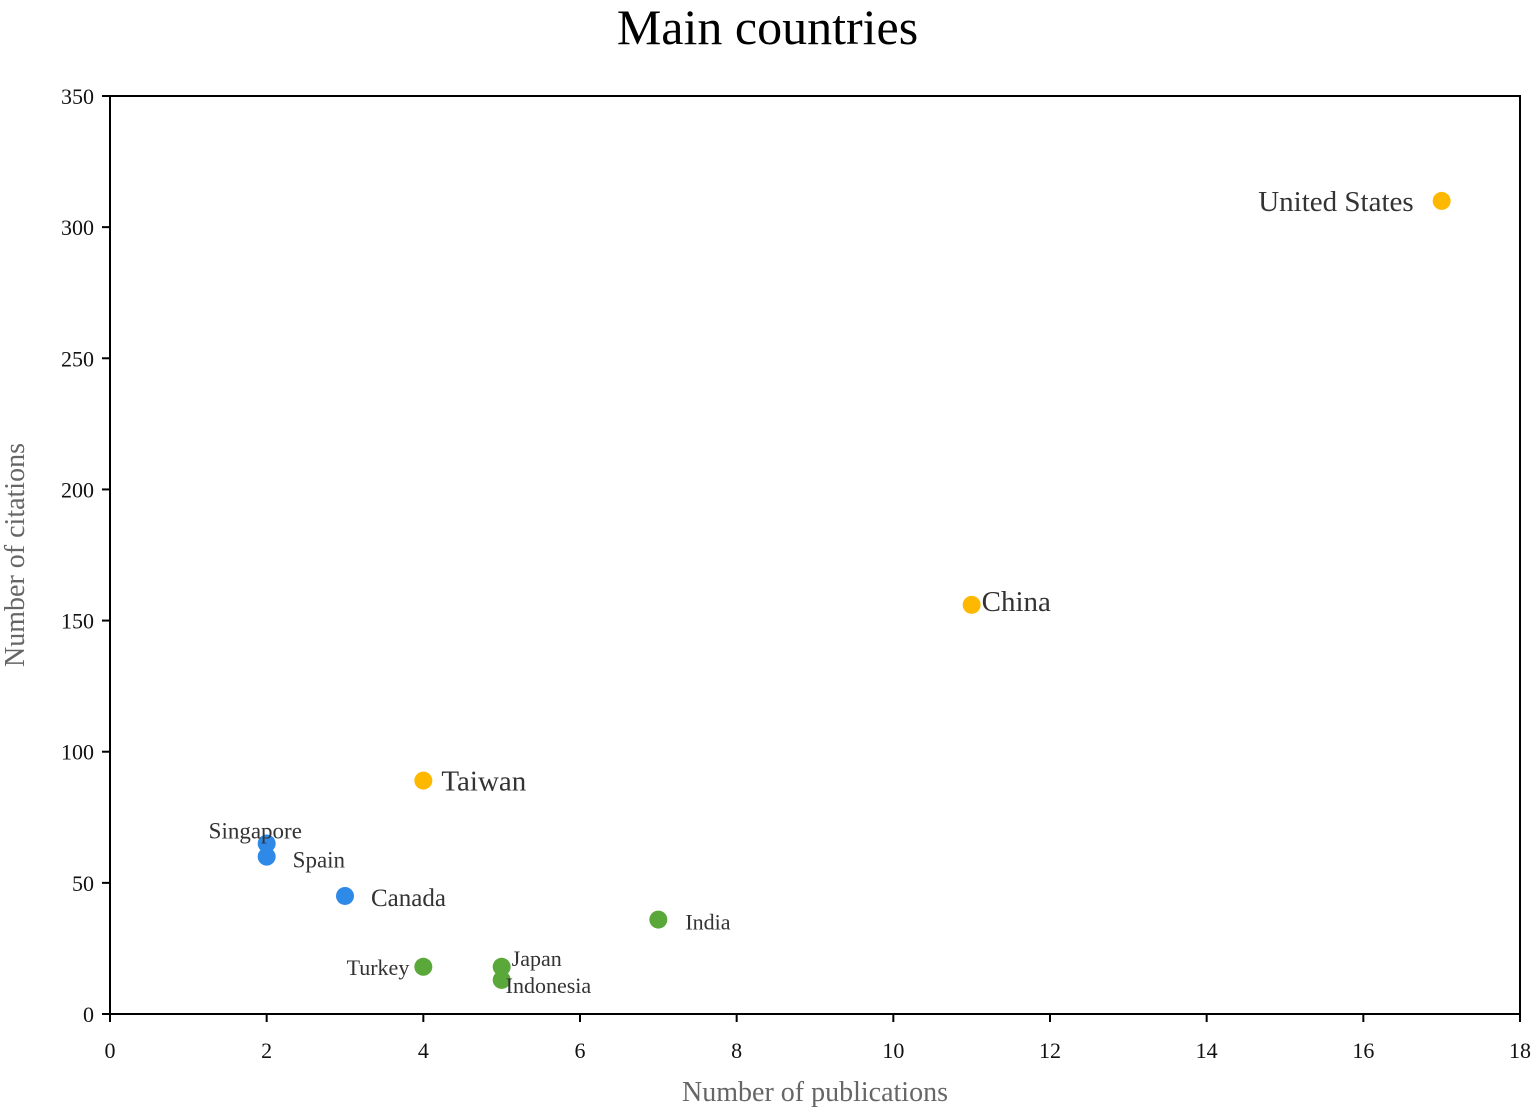 Image resolution: width=1535 pixels, height=1111 pixels. Describe the element at coordinates (77, 621) in the screenshot. I see `y-tick-label: 150` at that location.